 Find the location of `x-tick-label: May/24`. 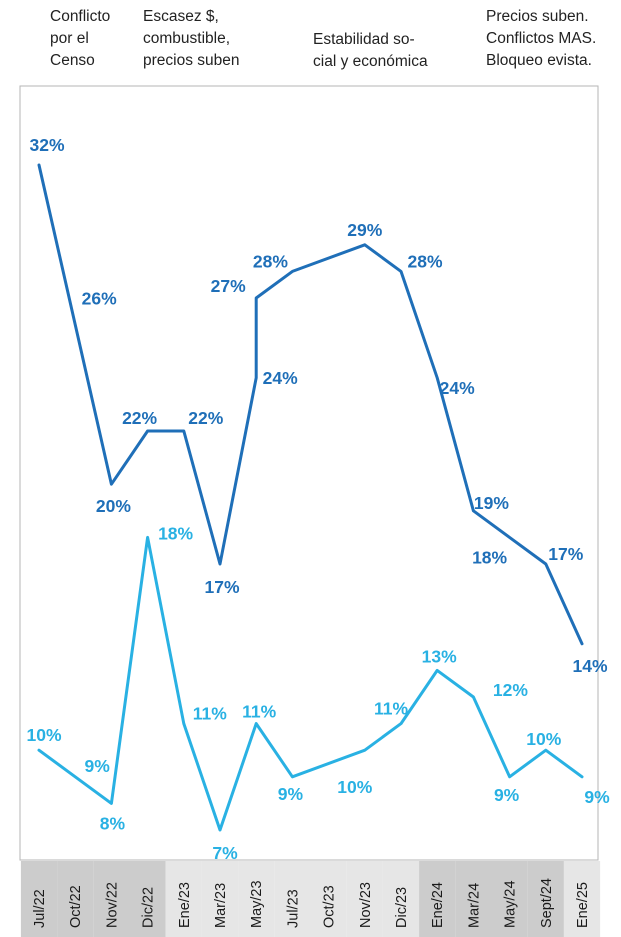

x-tick-label: May/24 is located at coordinates (511, 904).